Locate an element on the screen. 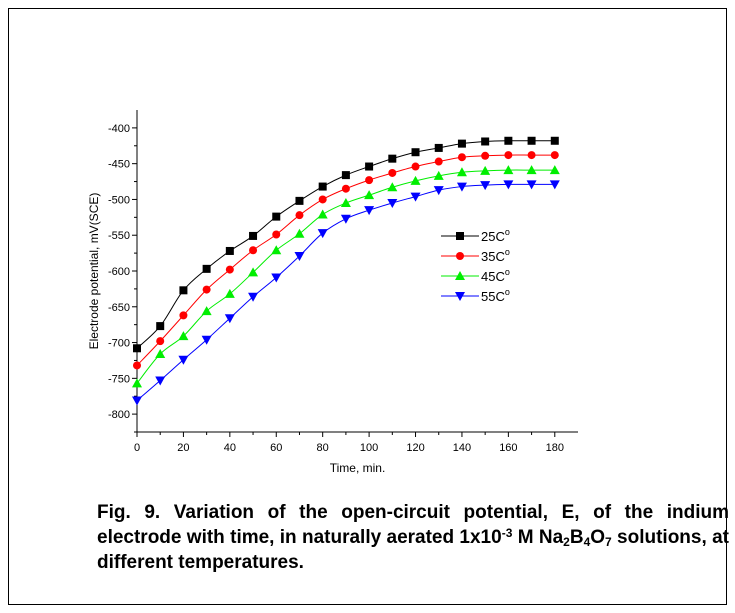 The image size is (735, 613). x-tick-label: 60 is located at coordinates (276, 448).